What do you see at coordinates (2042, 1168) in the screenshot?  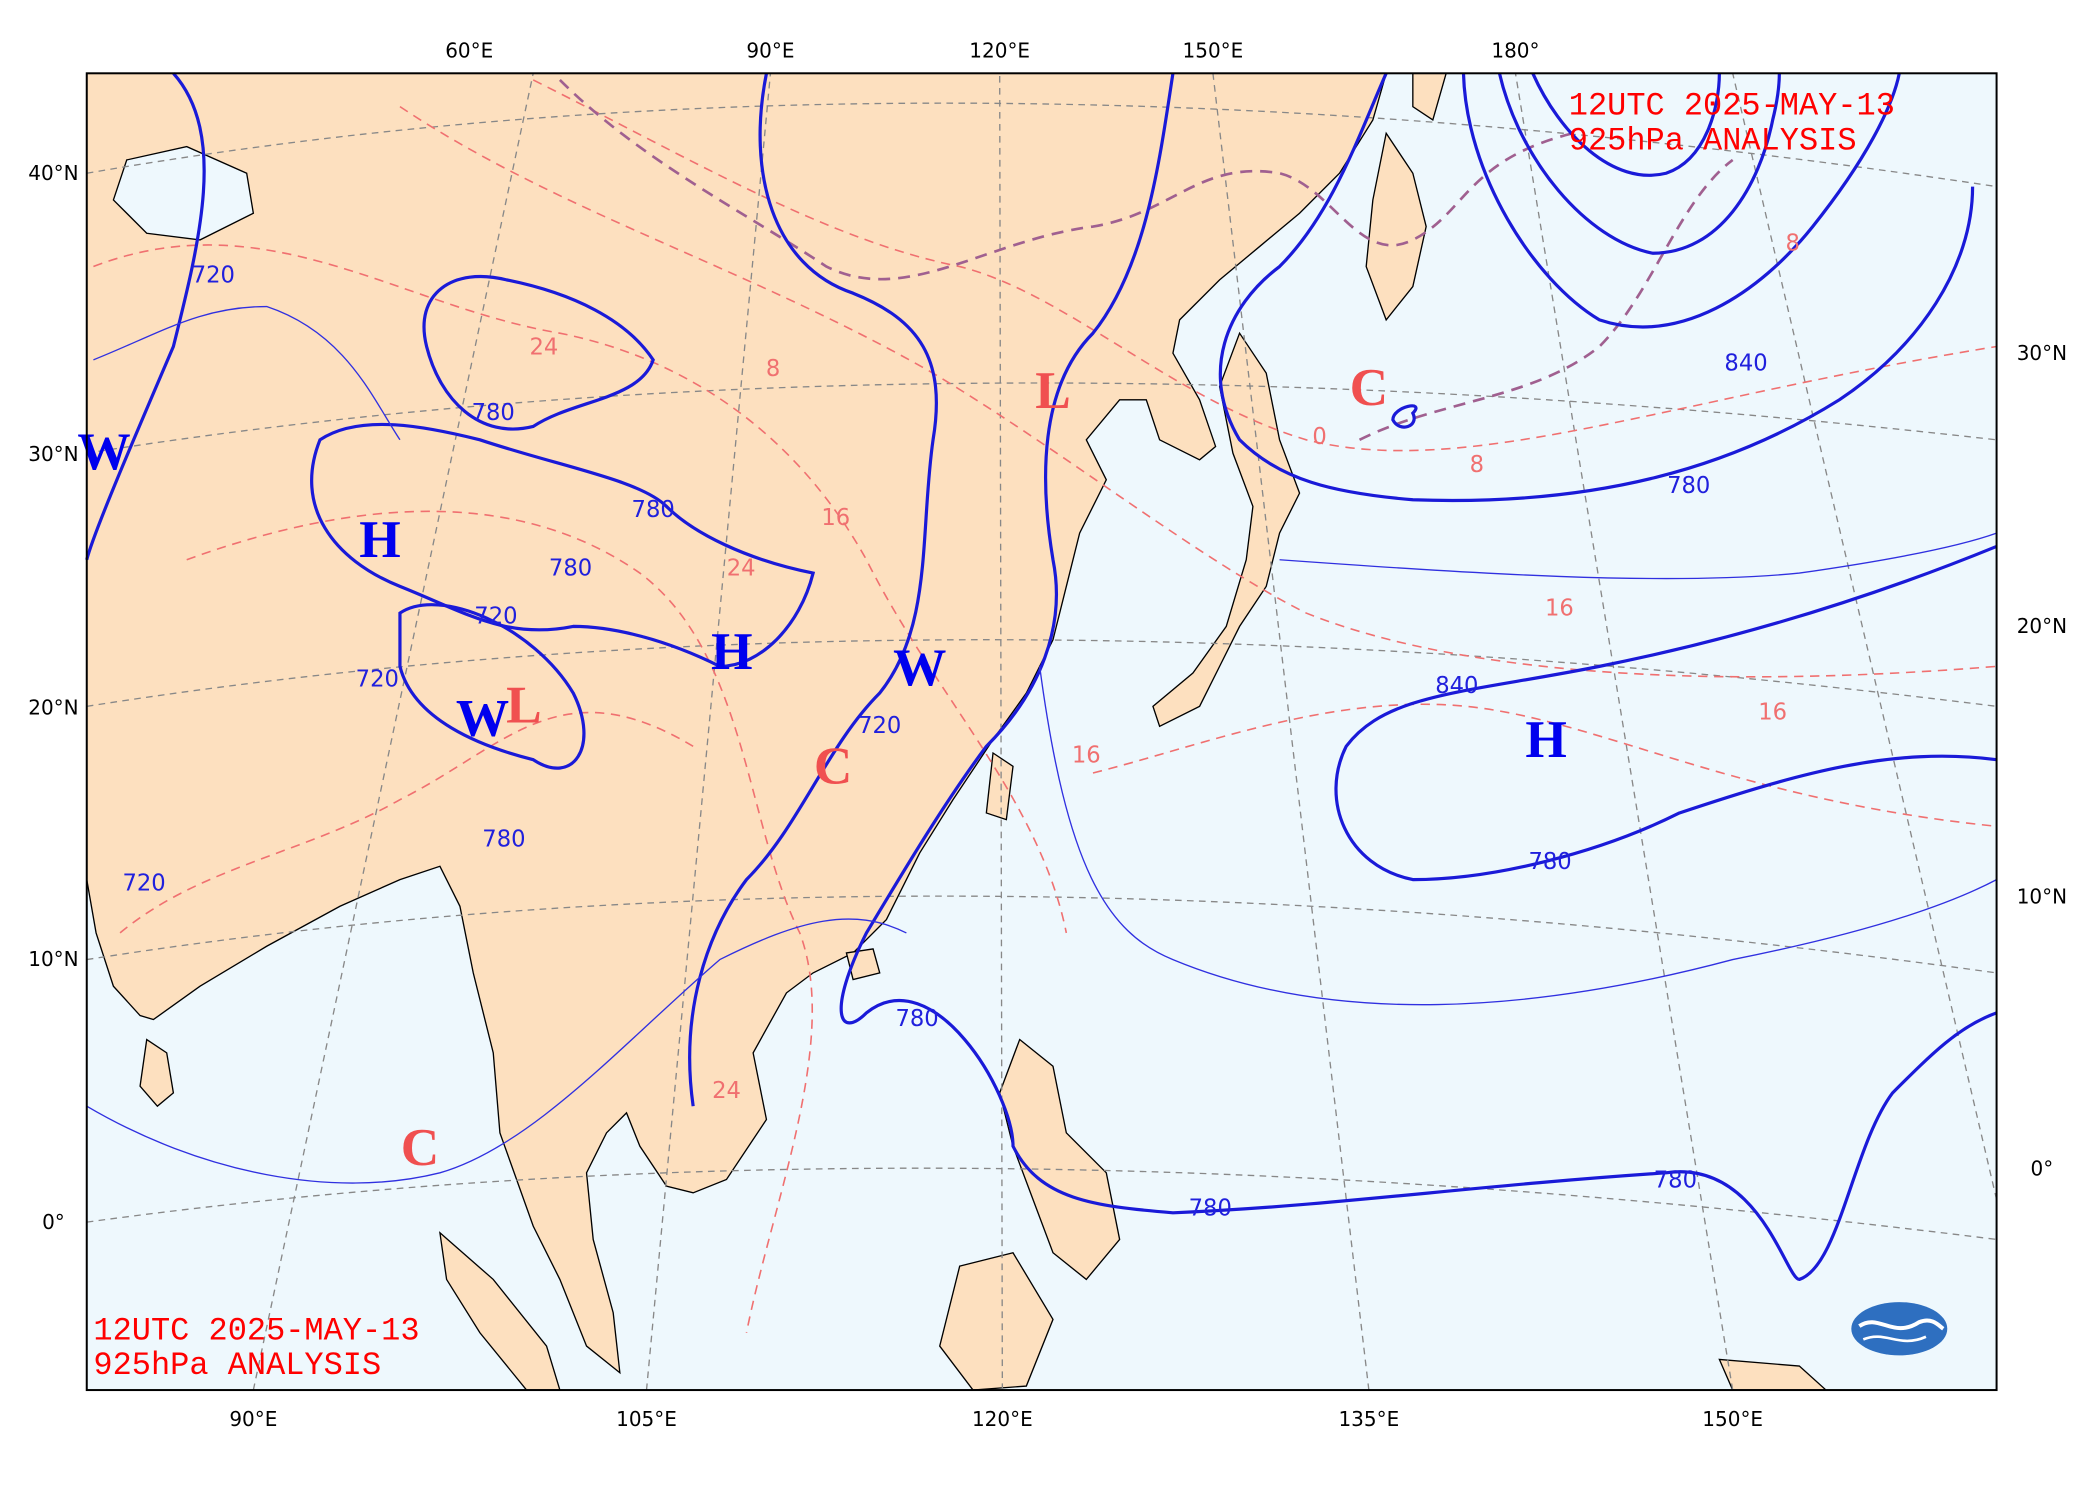 I see `right-axis-label: 0°` at bounding box center [2042, 1168].